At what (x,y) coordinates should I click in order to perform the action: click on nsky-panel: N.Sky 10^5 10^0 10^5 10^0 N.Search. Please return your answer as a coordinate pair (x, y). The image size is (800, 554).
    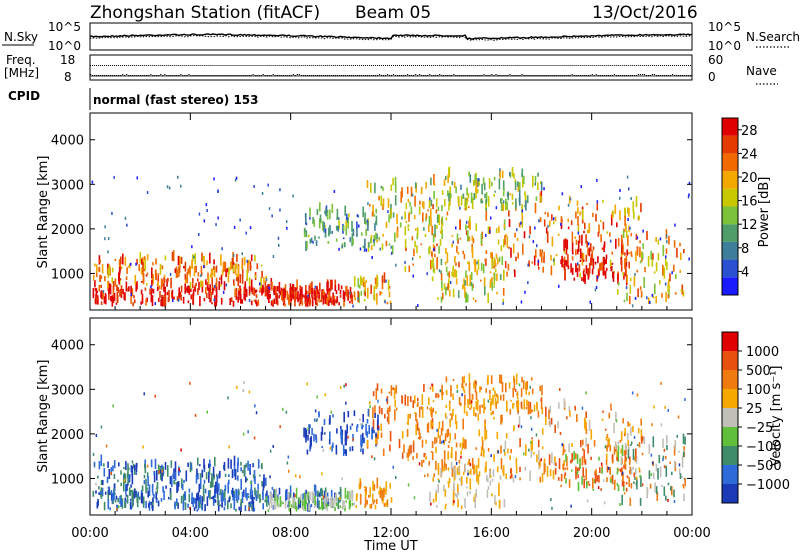
    Looking at the image, I should click on (401, 36).